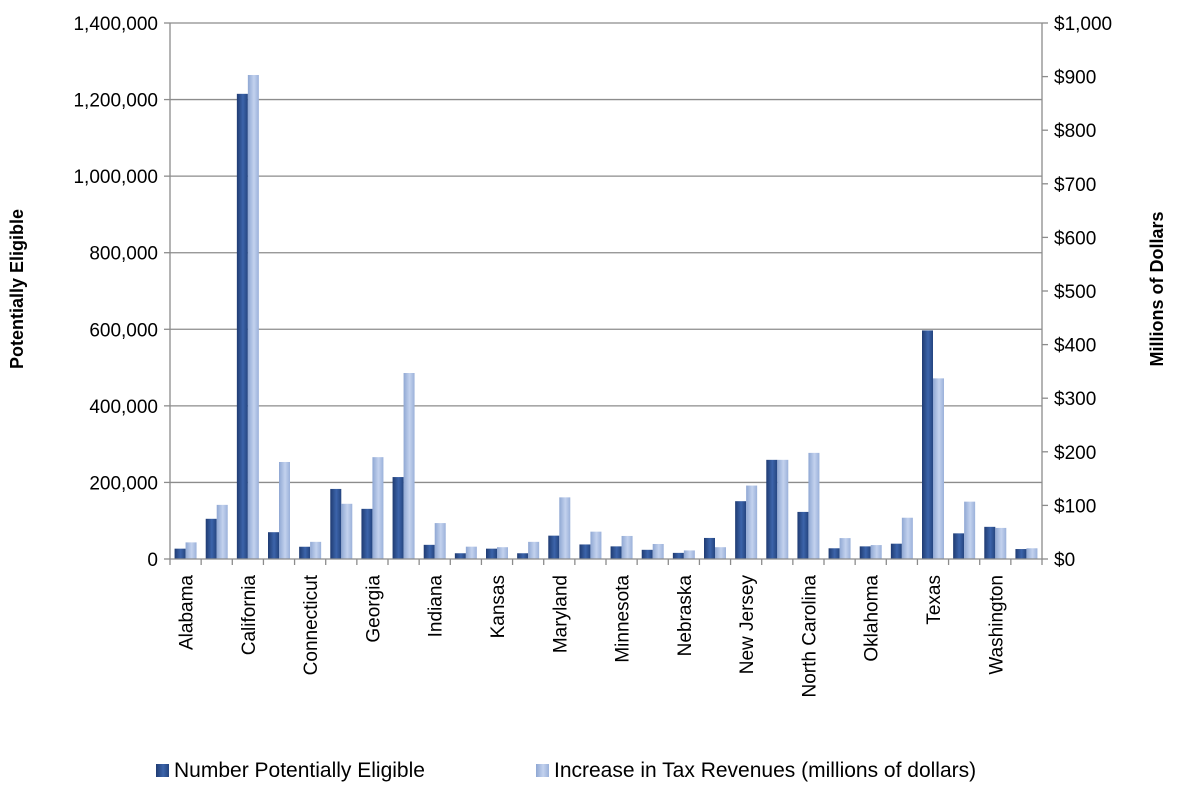  Describe the element at coordinates (123, 483) in the screenshot. I see `left-tick-label: 200,000` at that location.